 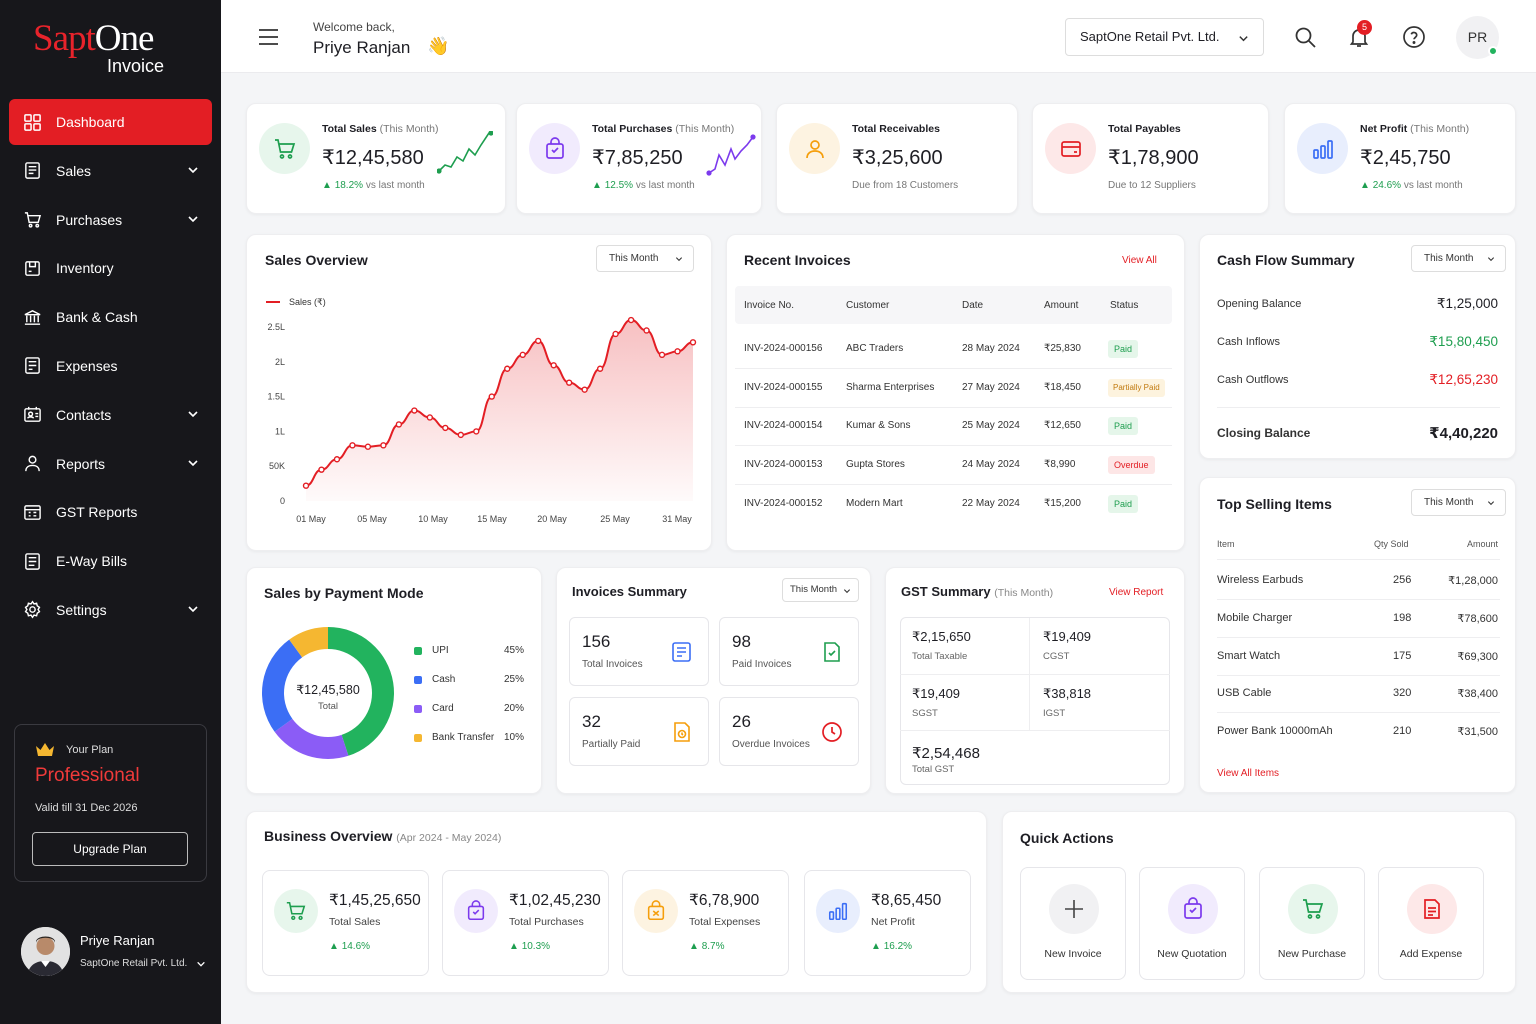 What do you see at coordinates (639, 651) in the screenshot?
I see `total-invoices-box: 156 Total Invoices` at bounding box center [639, 651].